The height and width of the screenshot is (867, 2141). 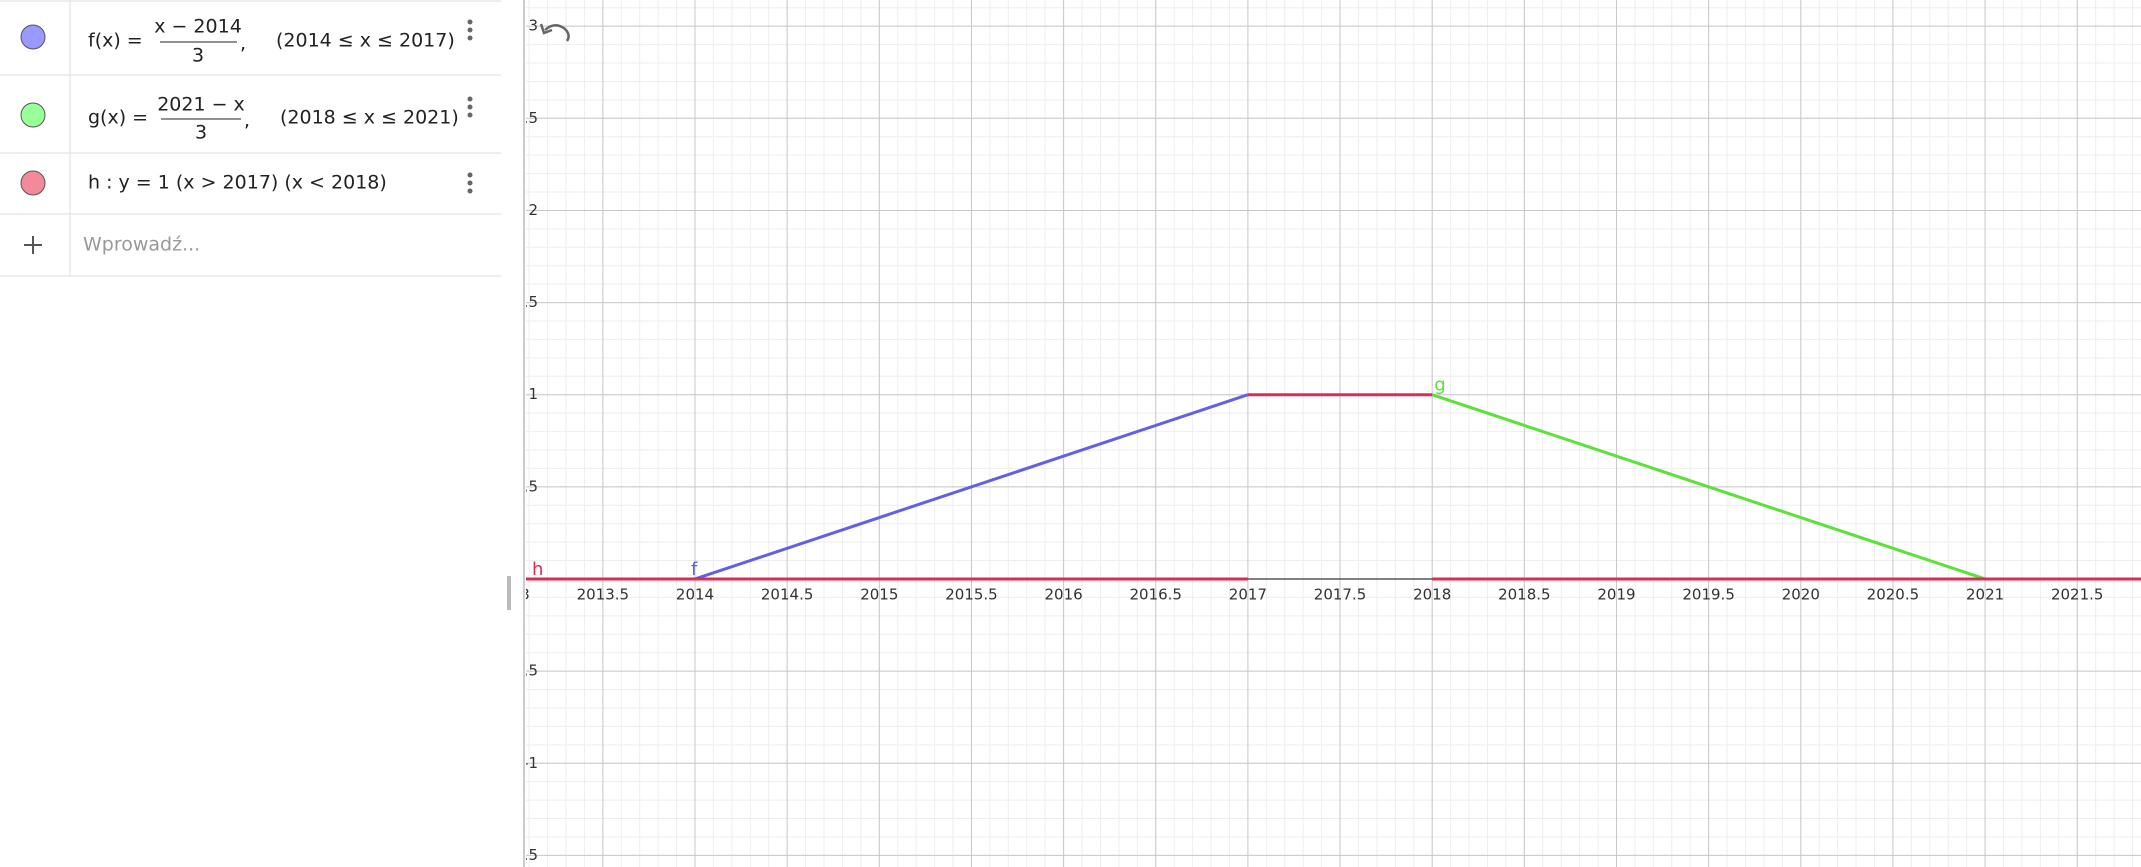 What do you see at coordinates (787, 594) in the screenshot?
I see `x-tick-label: 2014.5` at bounding box center [787, 594].